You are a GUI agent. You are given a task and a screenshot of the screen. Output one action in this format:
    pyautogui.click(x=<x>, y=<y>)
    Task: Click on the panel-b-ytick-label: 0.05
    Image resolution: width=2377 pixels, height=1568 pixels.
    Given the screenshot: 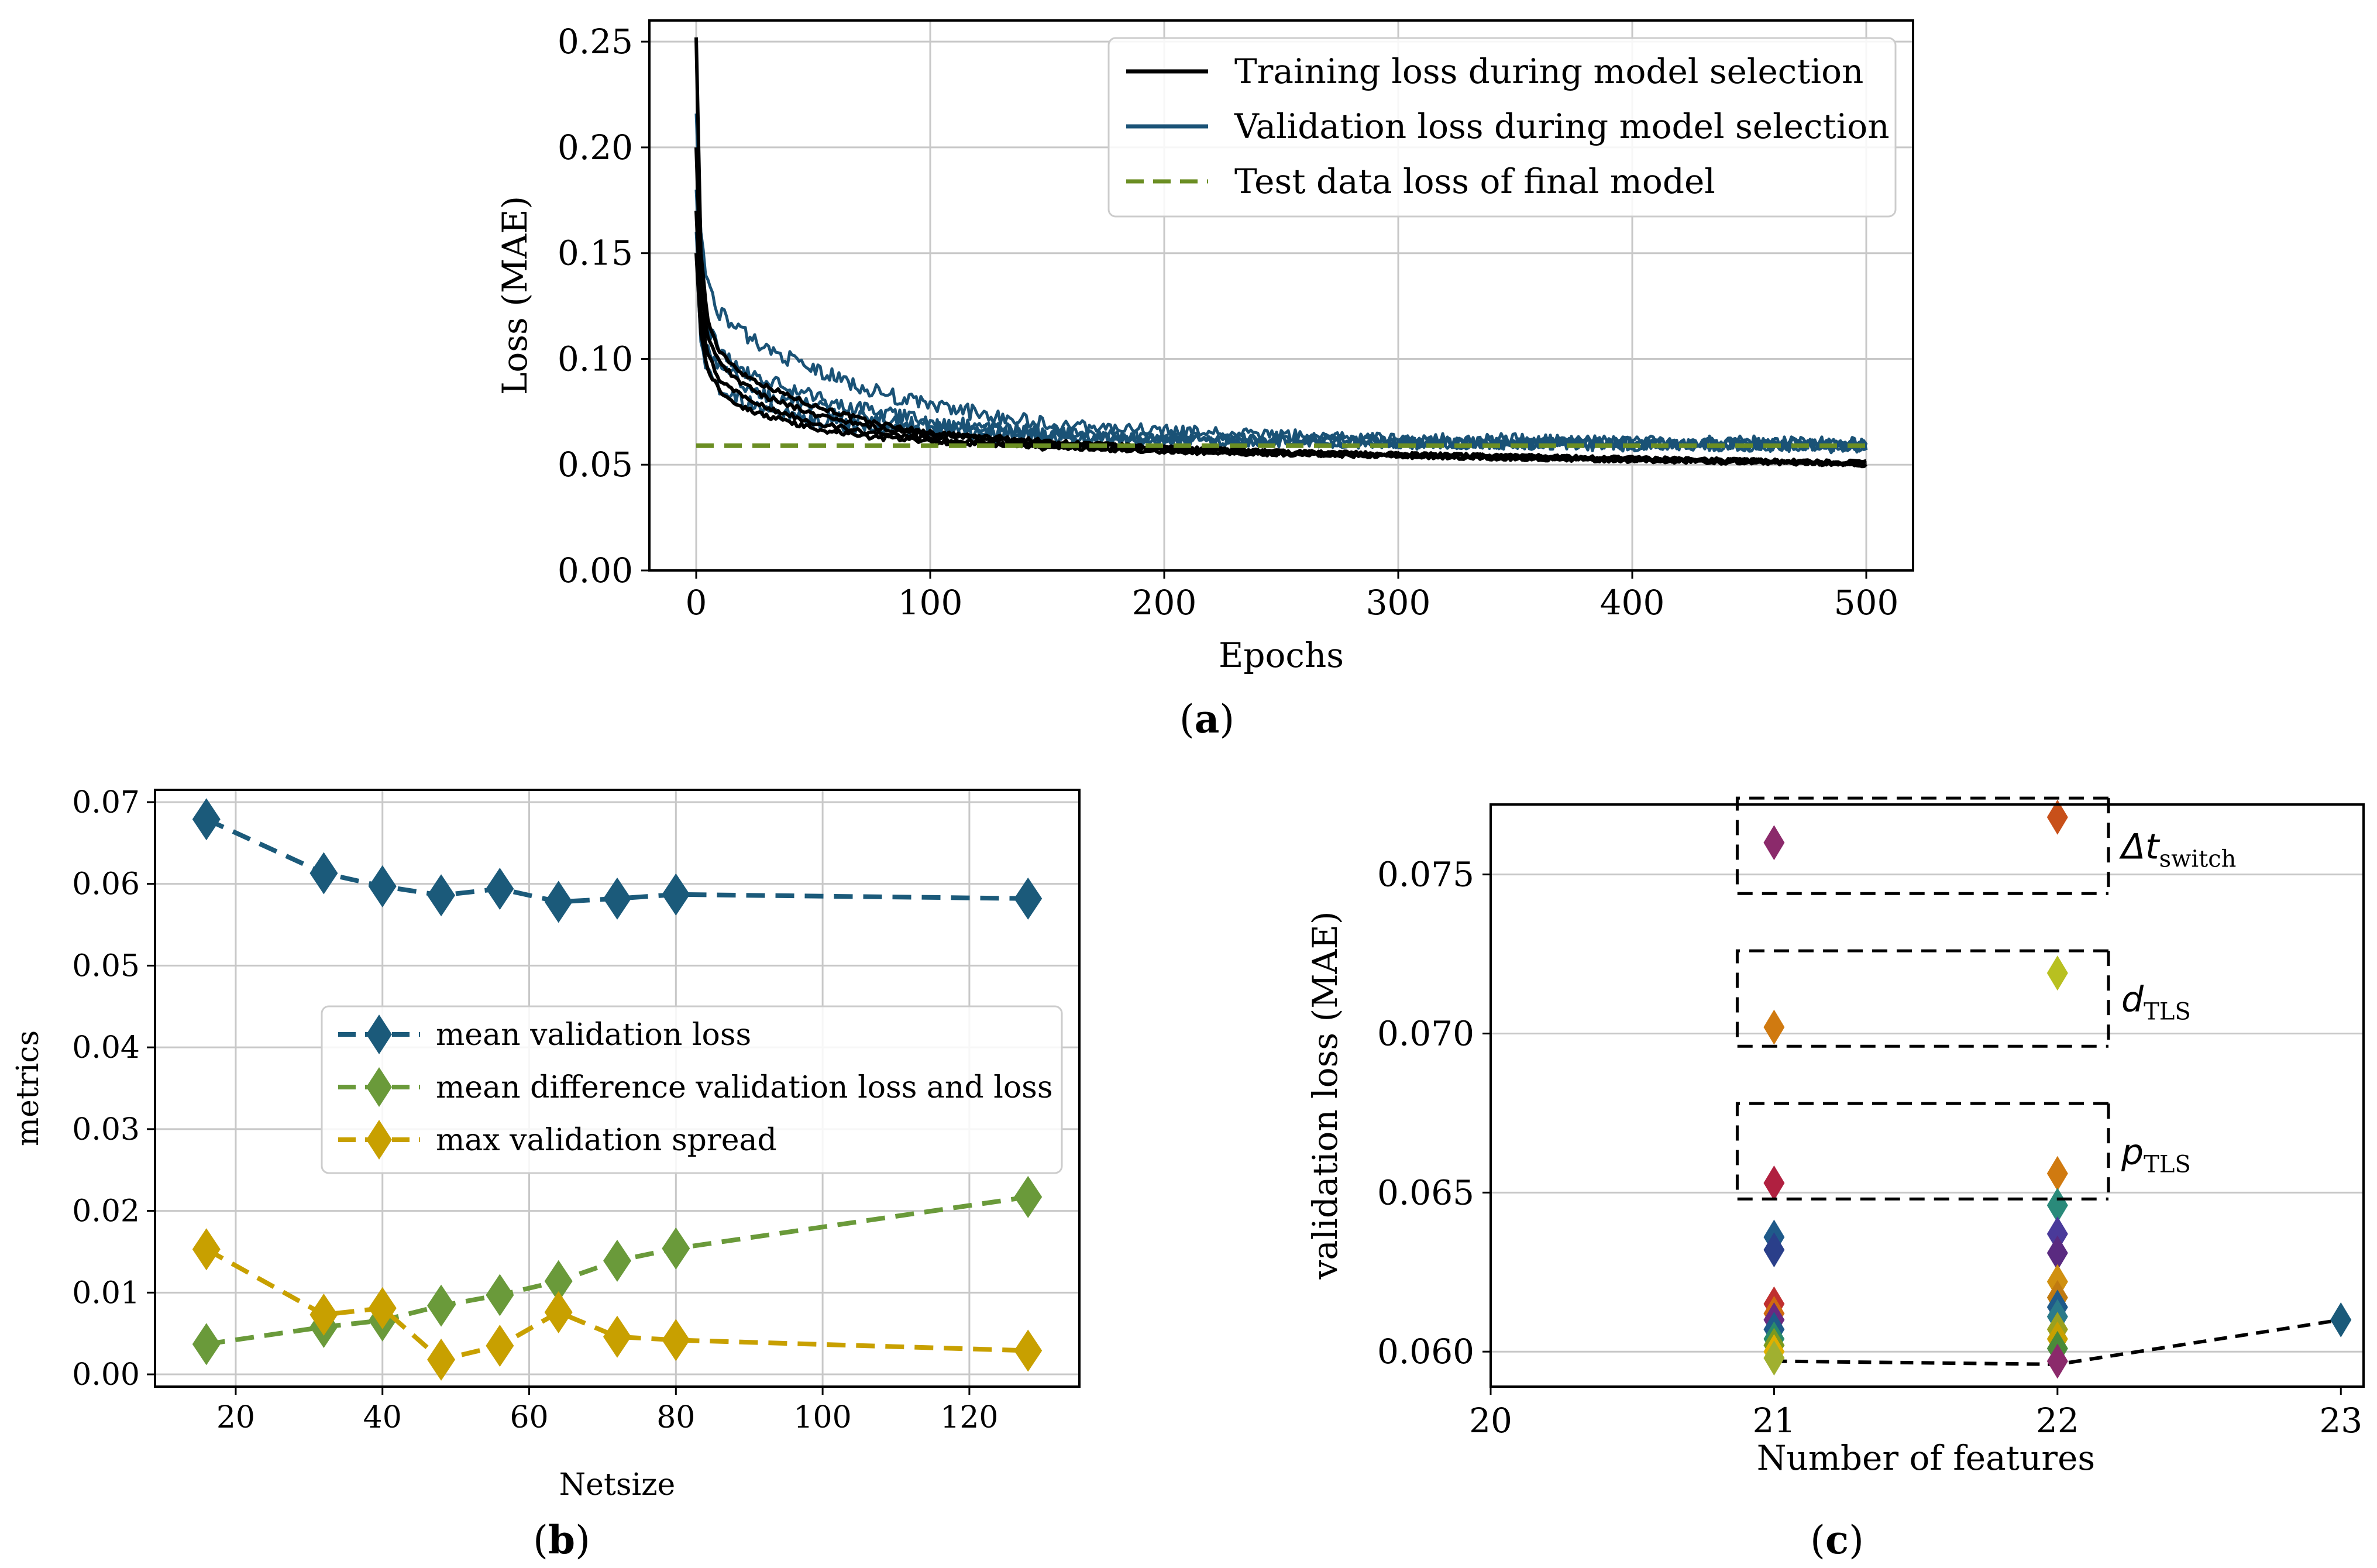 What is the action you would take?
    pyautogui.click(x=106, y=966)
    